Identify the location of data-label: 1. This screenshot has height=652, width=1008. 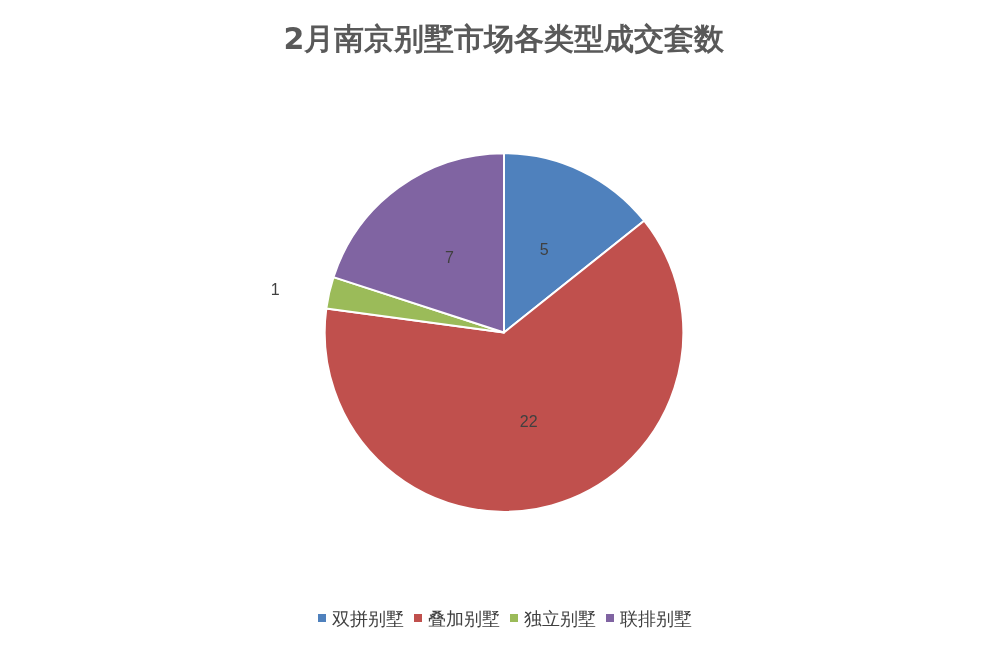
(275, 289).